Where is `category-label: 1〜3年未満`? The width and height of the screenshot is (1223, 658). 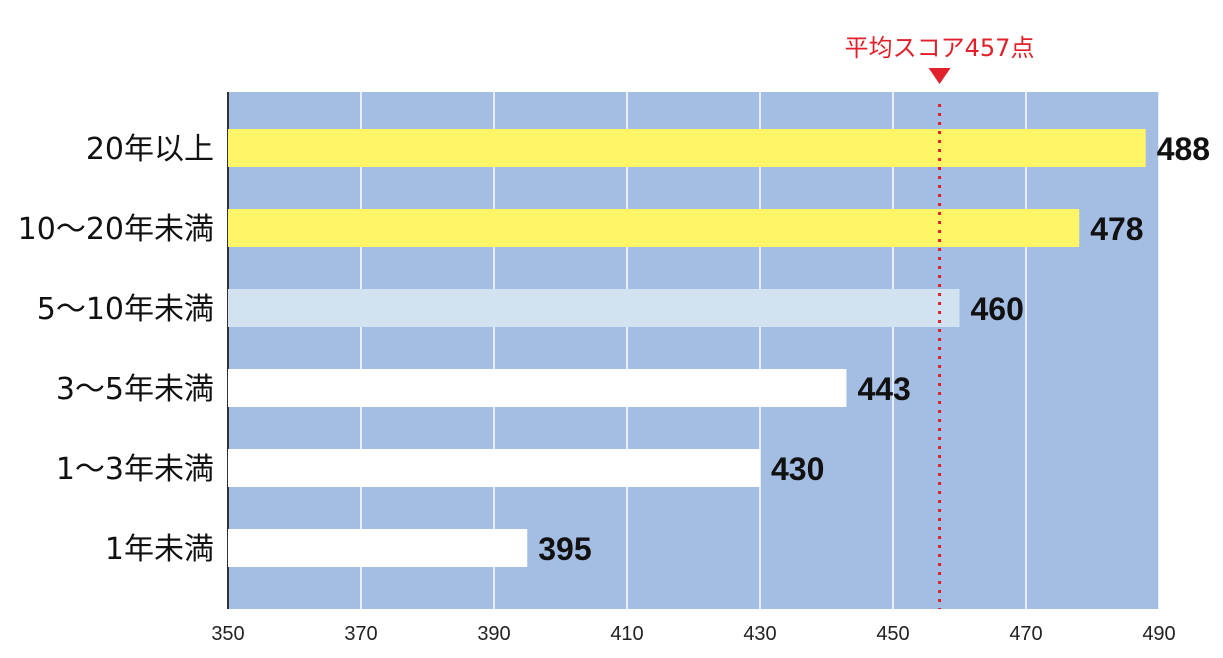 category-label: 1〜3年未満 is located at coordinates (135, 469).